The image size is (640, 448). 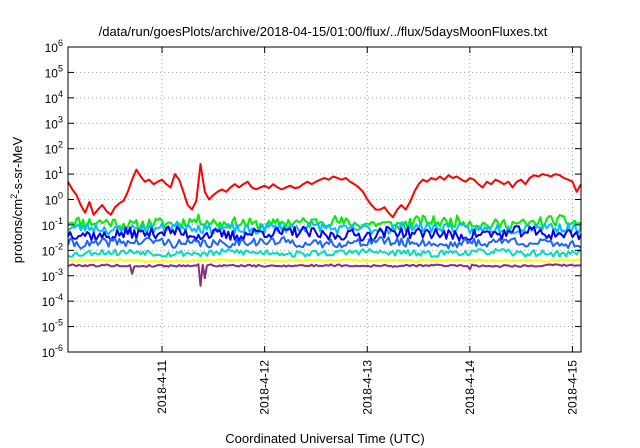 What do you see at coordinates (52, 351) in the screenshot?
I see `y-tick-label: 10⁻⁶` at bounding box center [52, 351].